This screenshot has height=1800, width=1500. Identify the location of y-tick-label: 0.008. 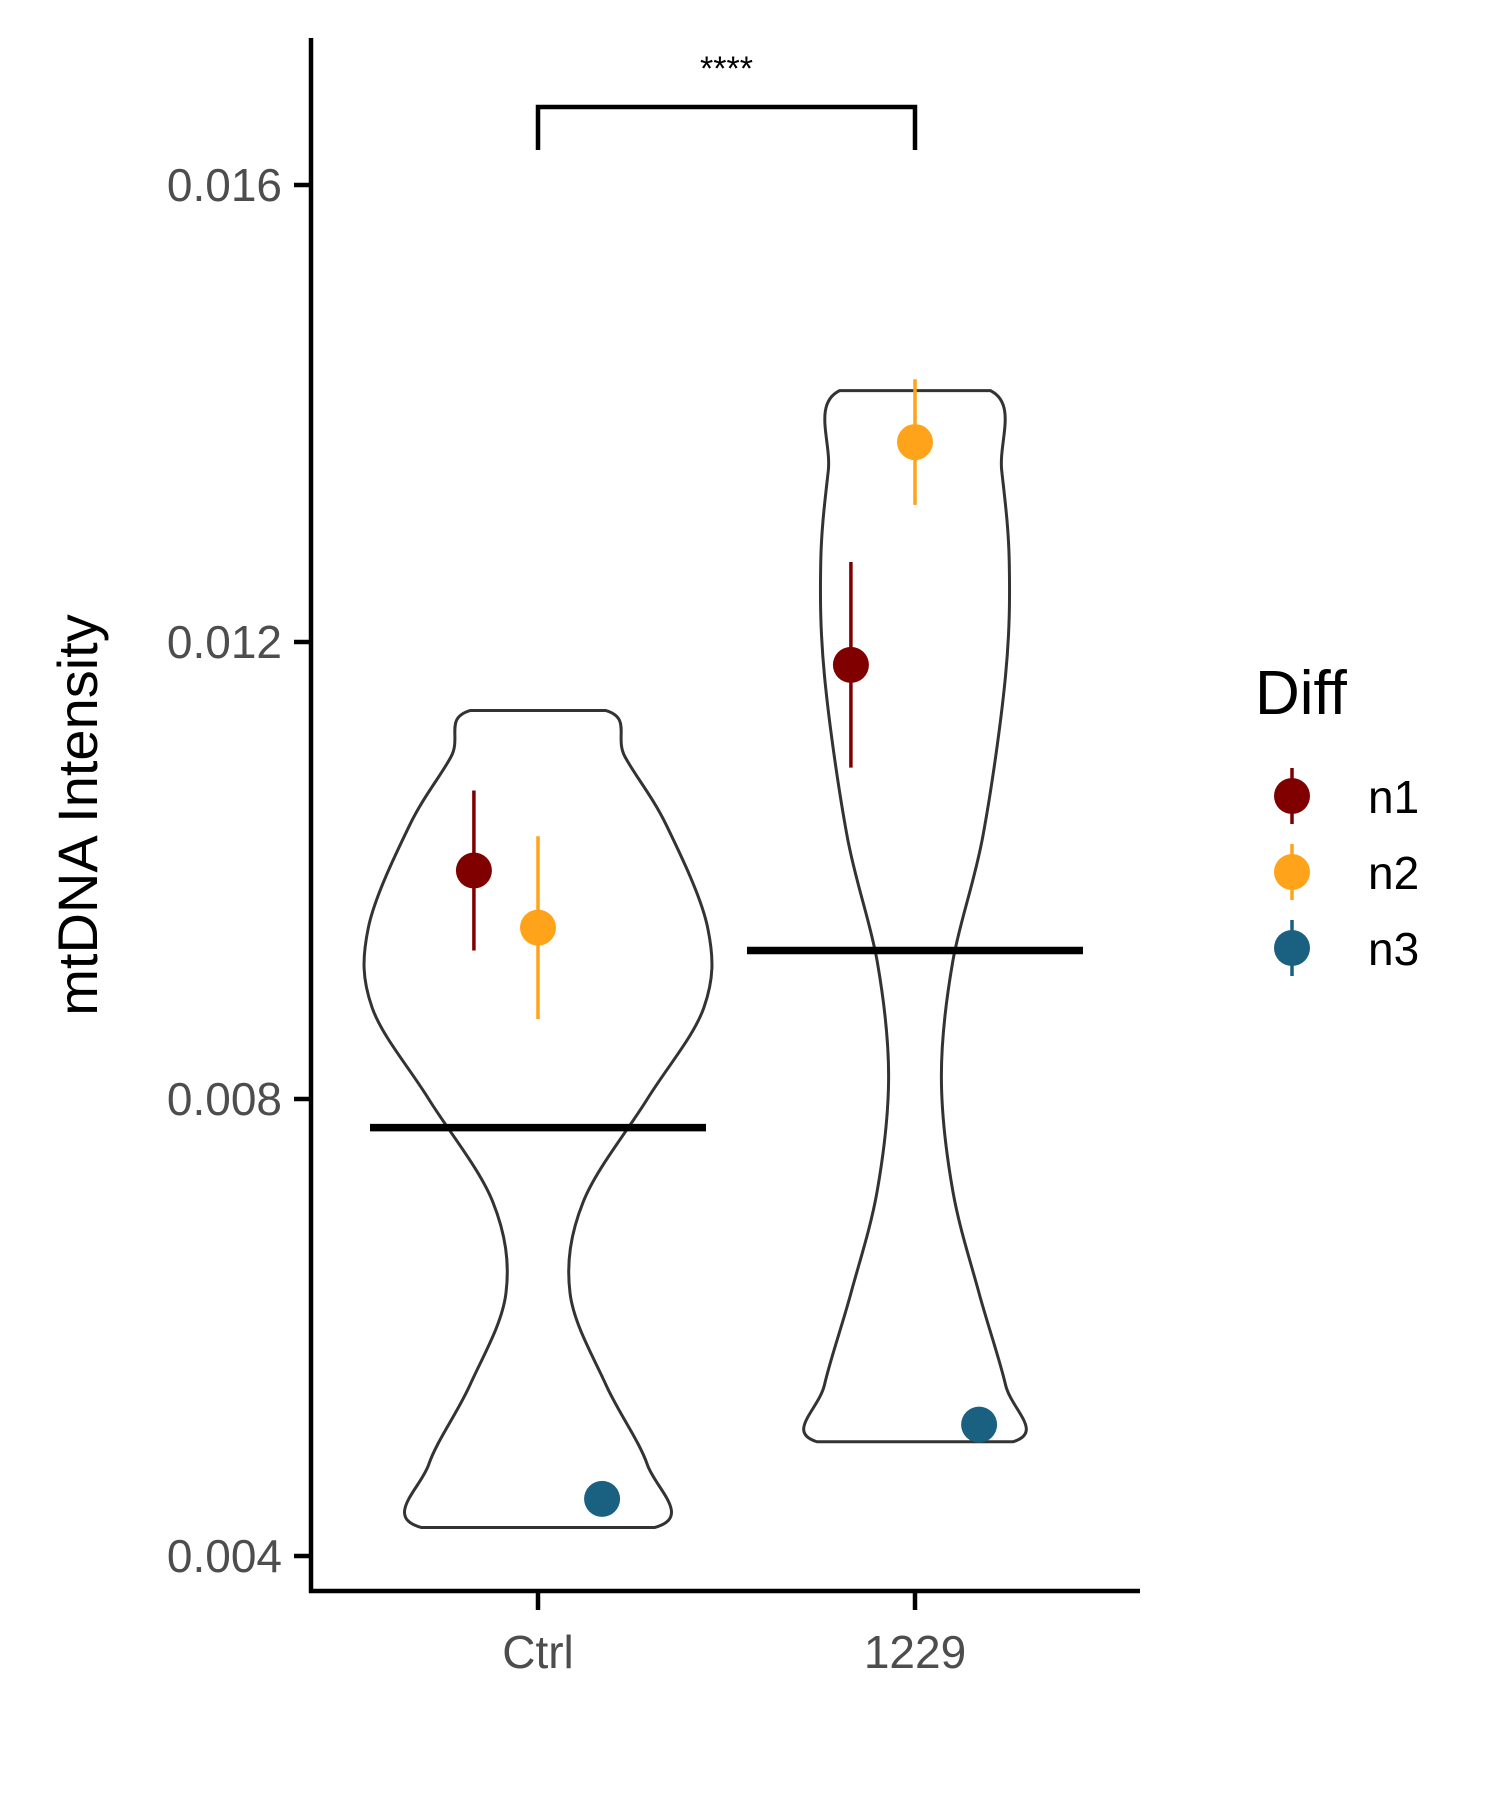
(224, 1099).